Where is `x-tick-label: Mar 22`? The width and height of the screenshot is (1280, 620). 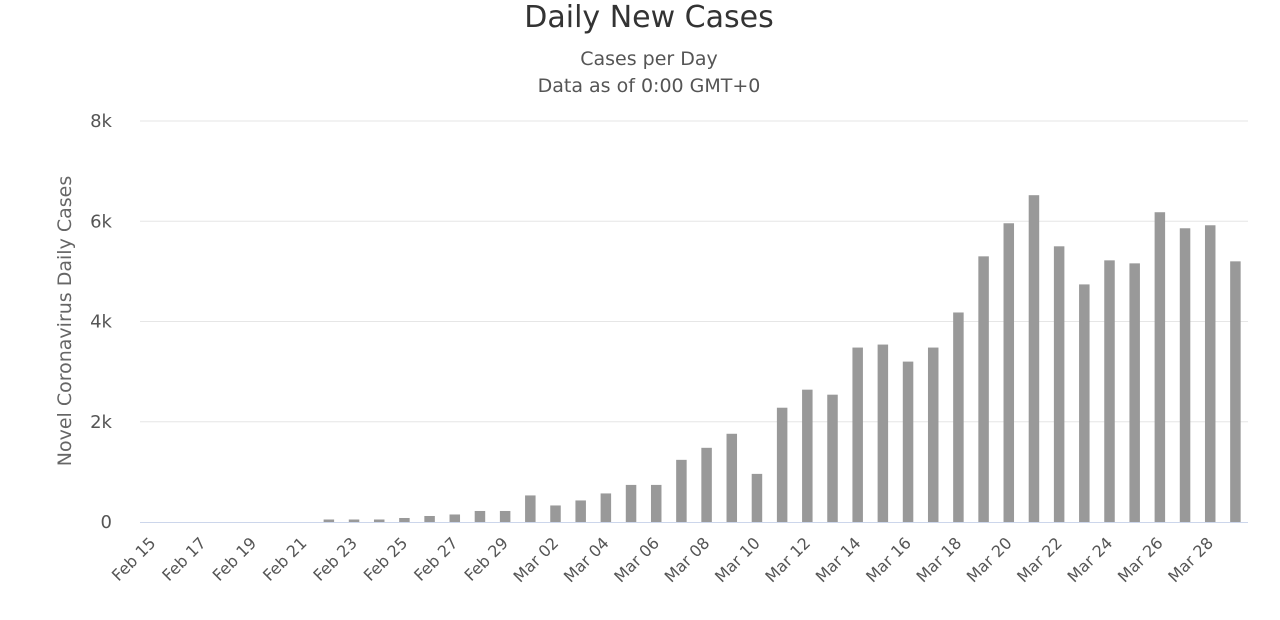
x-tick-label: Mar 22 is located at coordinates (1039, 559).